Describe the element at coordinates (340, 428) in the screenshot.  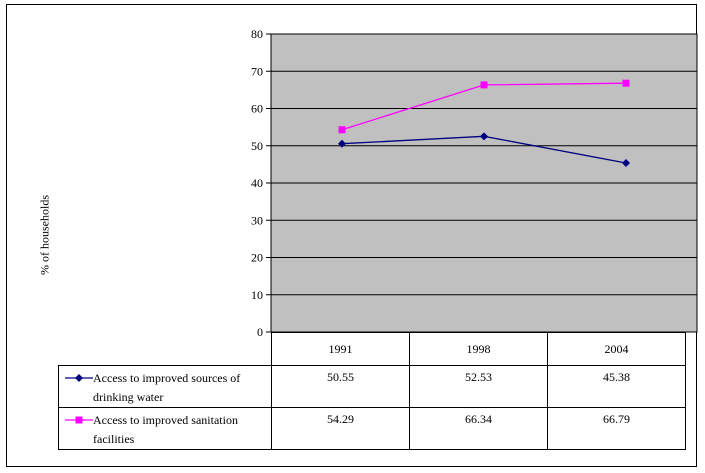
I see `data-value: 54.29` at that location.